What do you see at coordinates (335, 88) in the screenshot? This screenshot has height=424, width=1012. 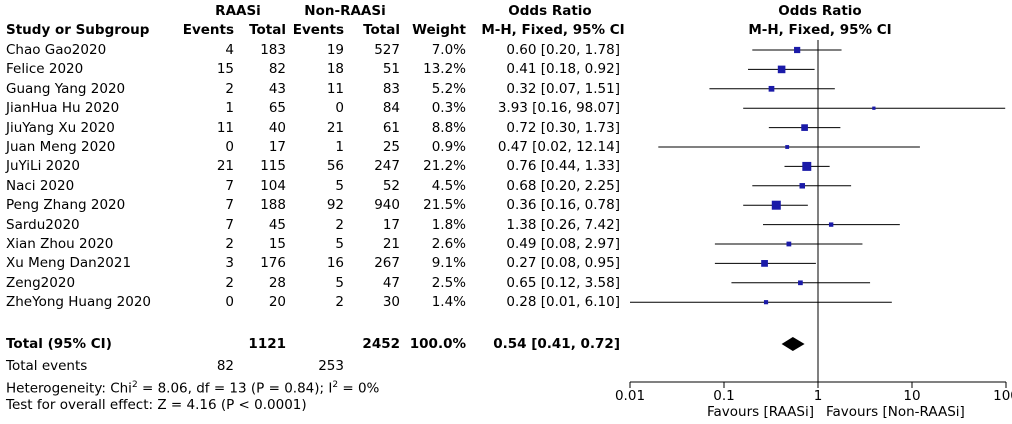 I see `events2-value: 11` at bounding box center [335, 88].